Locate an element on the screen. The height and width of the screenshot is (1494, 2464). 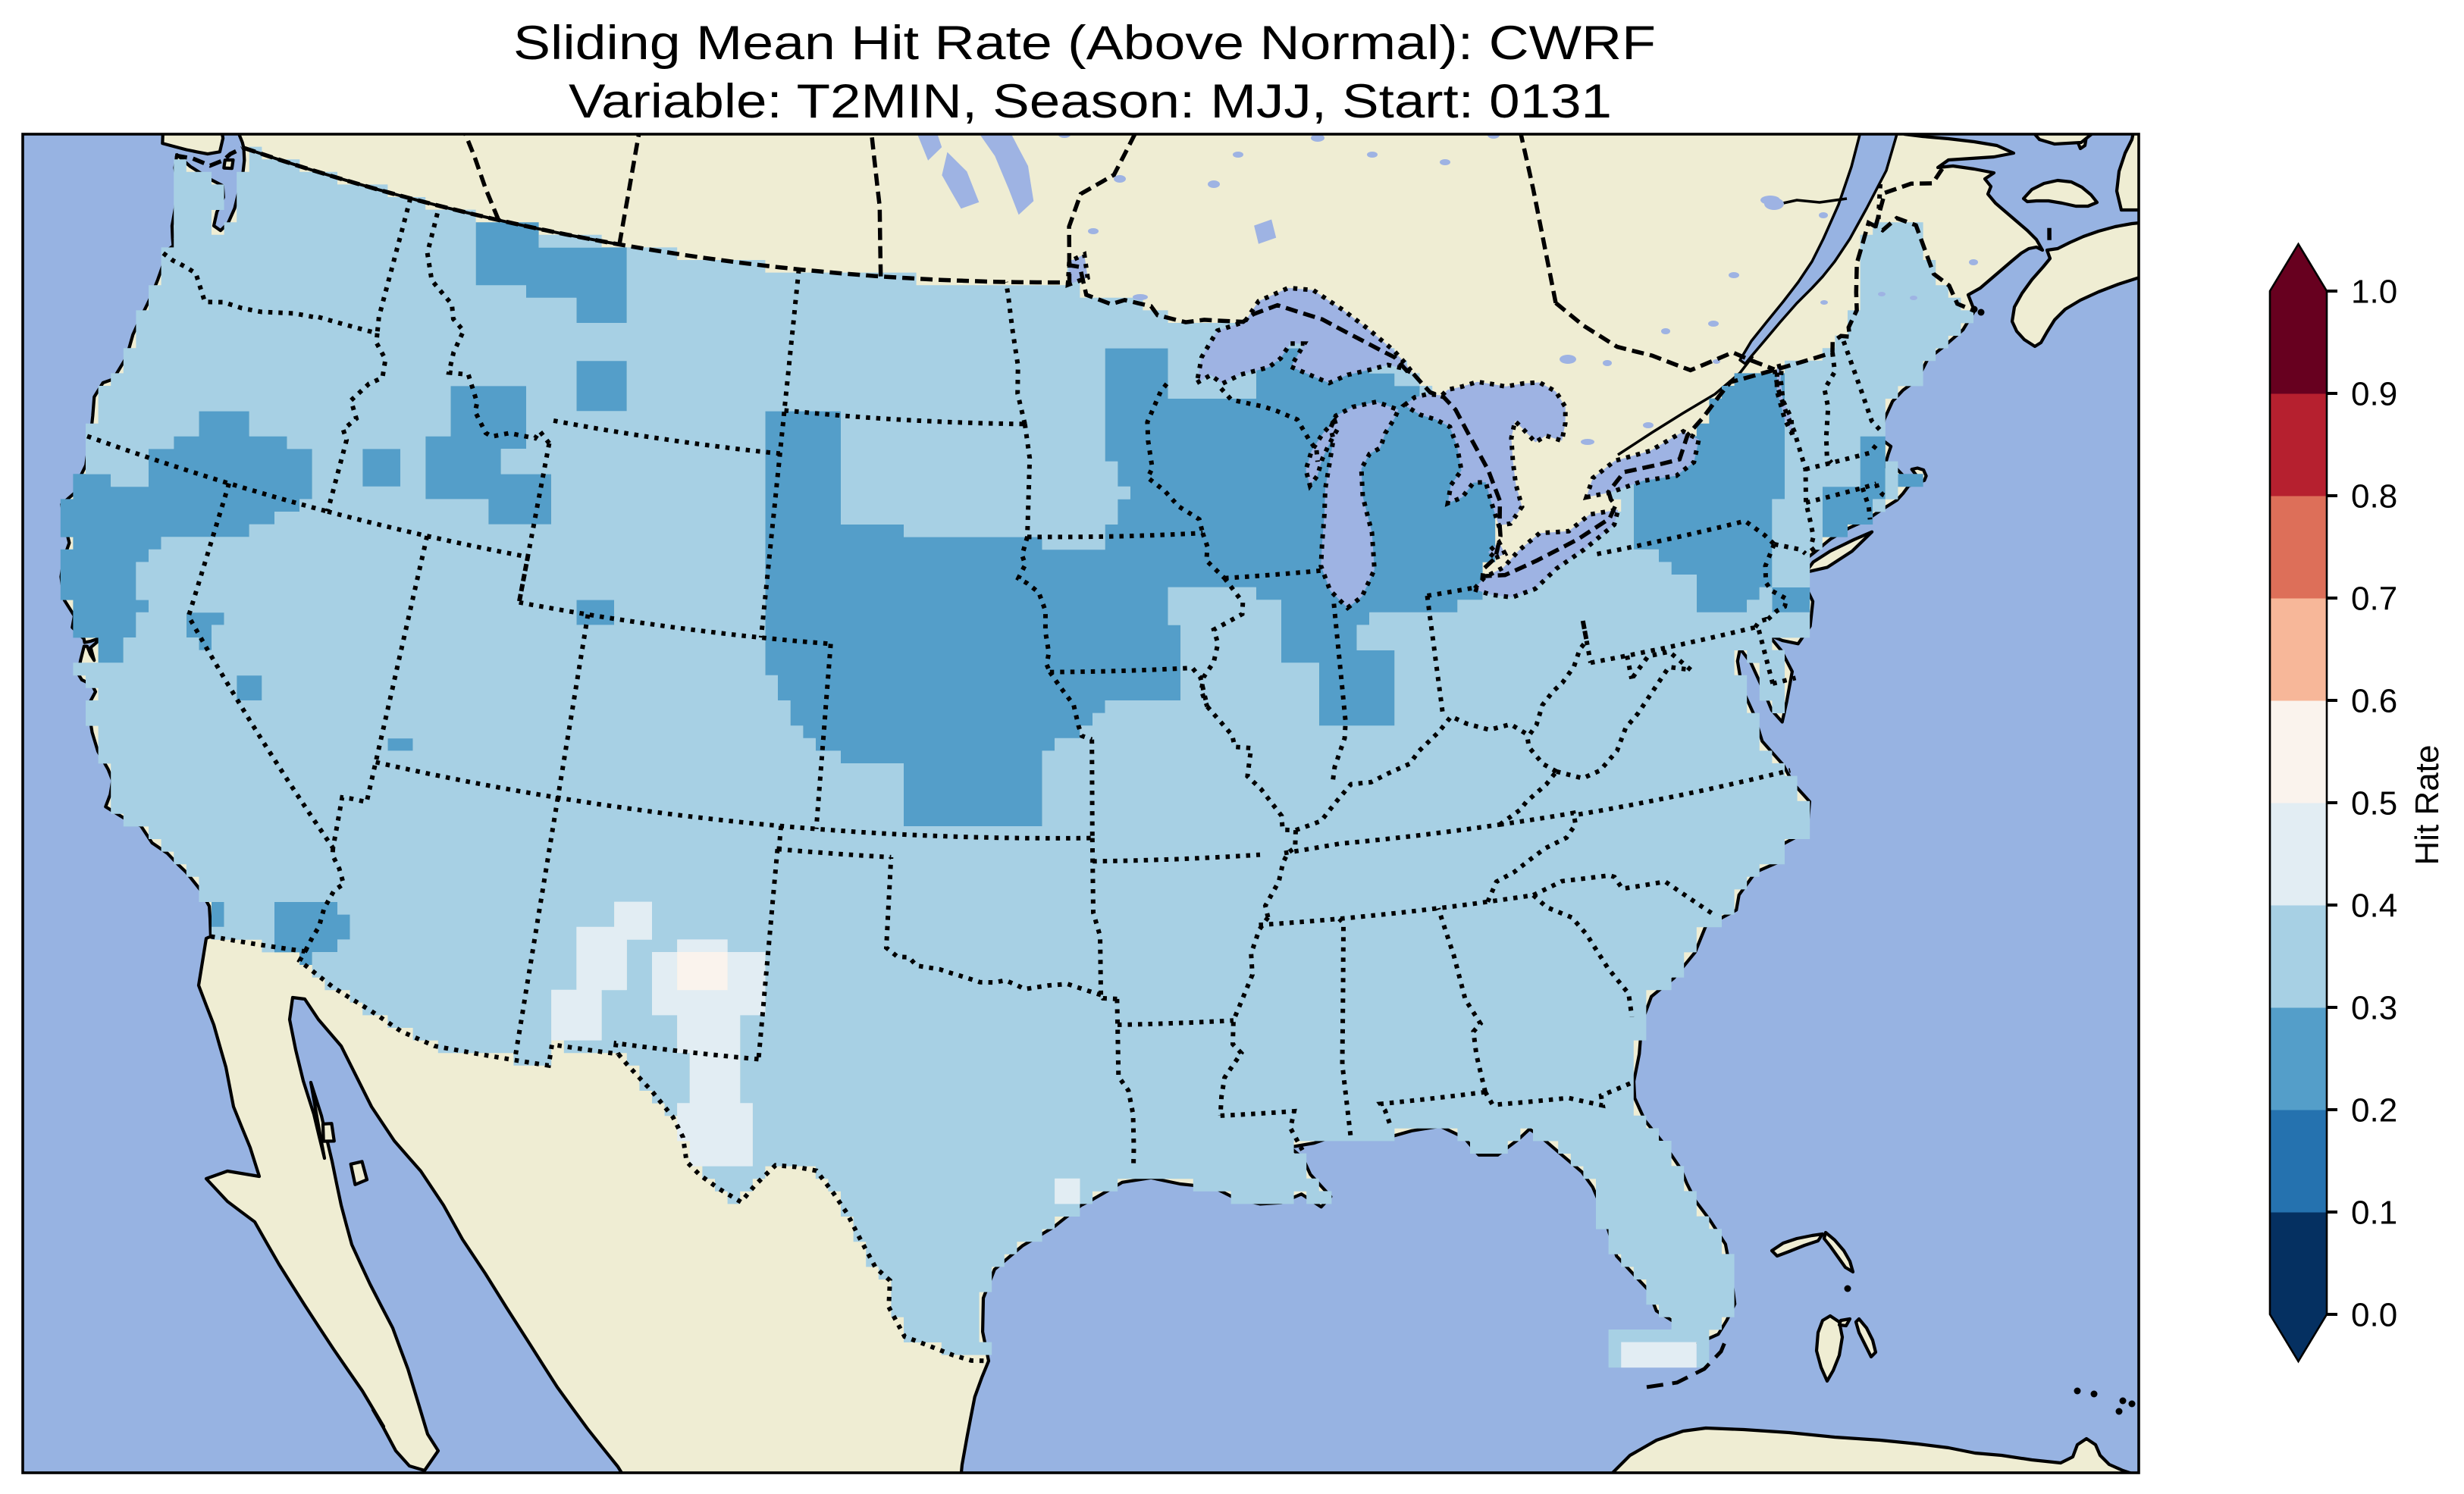
svg-text: 0.9 is located at coordinates (2374, 394).